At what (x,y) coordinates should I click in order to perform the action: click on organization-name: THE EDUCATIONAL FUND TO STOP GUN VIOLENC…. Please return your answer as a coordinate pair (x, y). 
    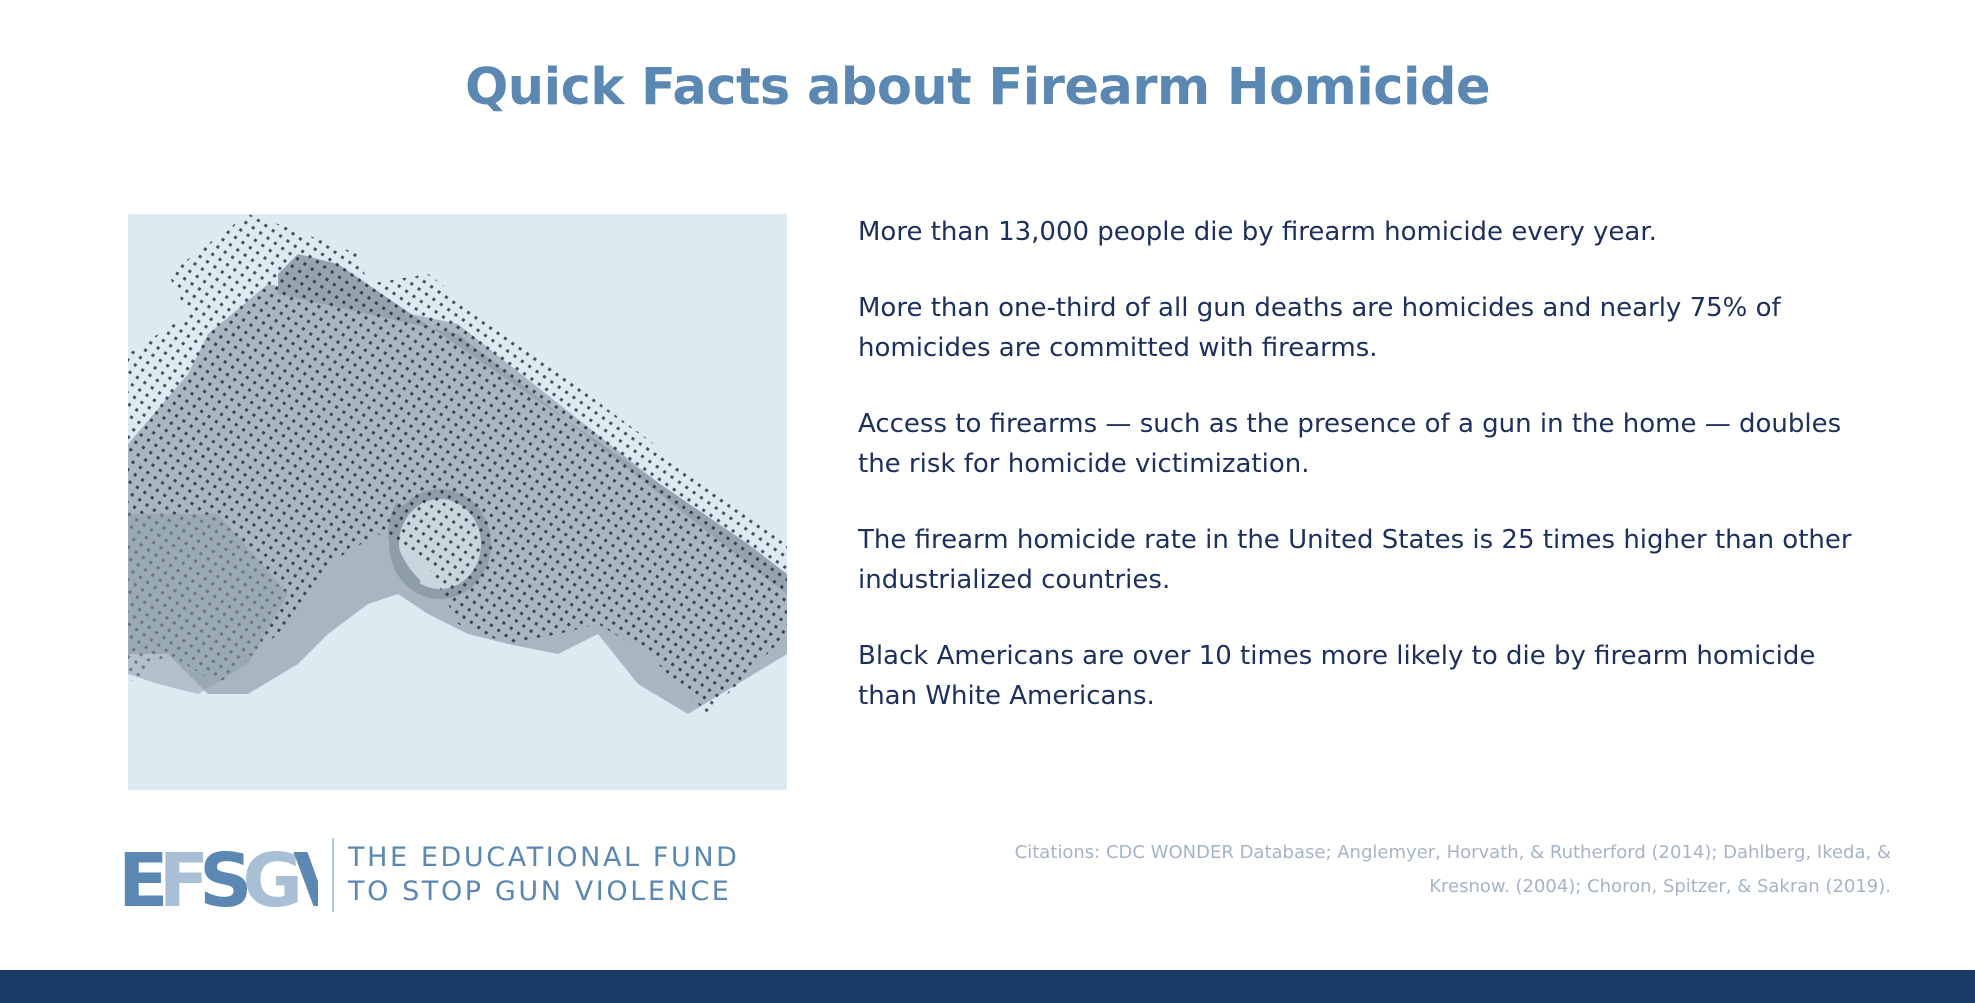
    Looking at the image, I should click on (544, 875).